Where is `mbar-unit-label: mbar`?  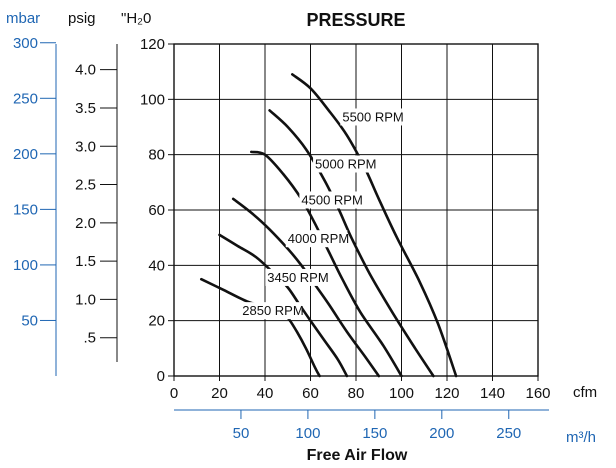 mbar-unit-label: mbar is located at coordinates (23, 18).